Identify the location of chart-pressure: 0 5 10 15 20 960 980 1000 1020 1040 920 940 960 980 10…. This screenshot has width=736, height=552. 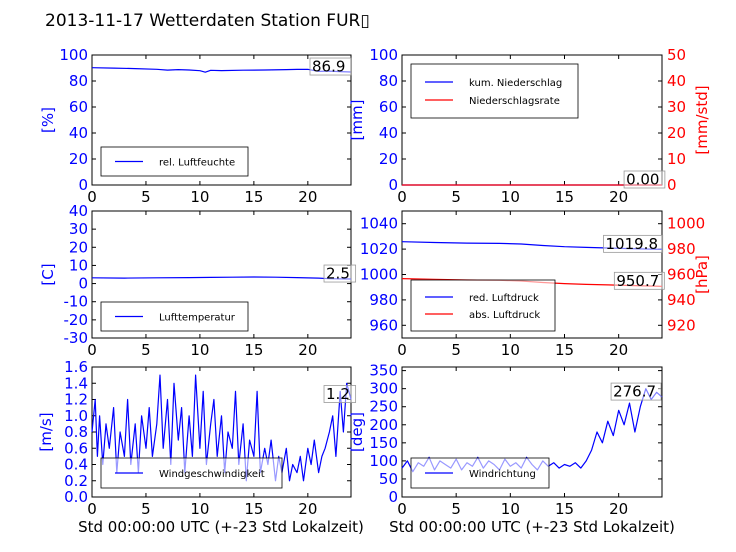
(535, 284).